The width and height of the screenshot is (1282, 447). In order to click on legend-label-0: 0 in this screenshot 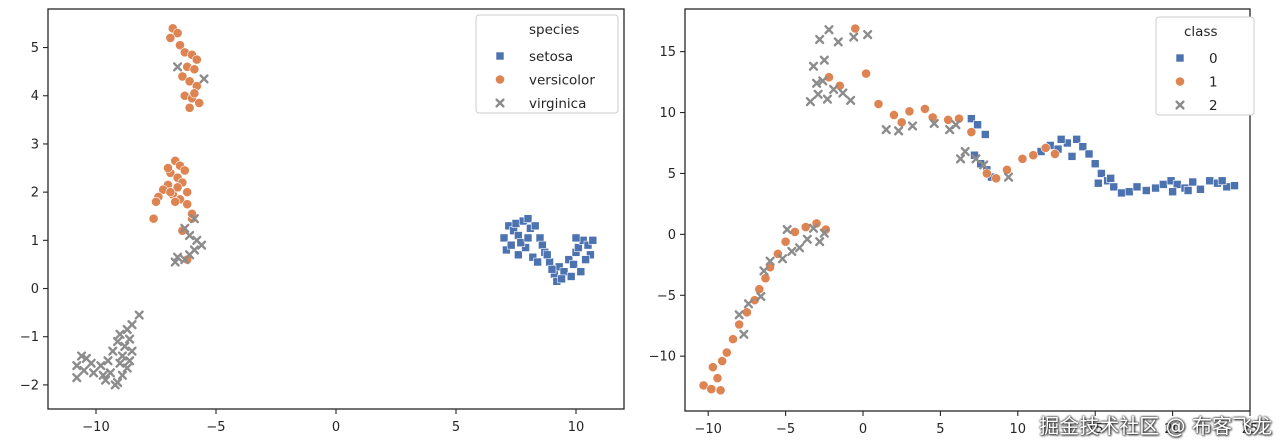, I will do `click(1213, 59)`.